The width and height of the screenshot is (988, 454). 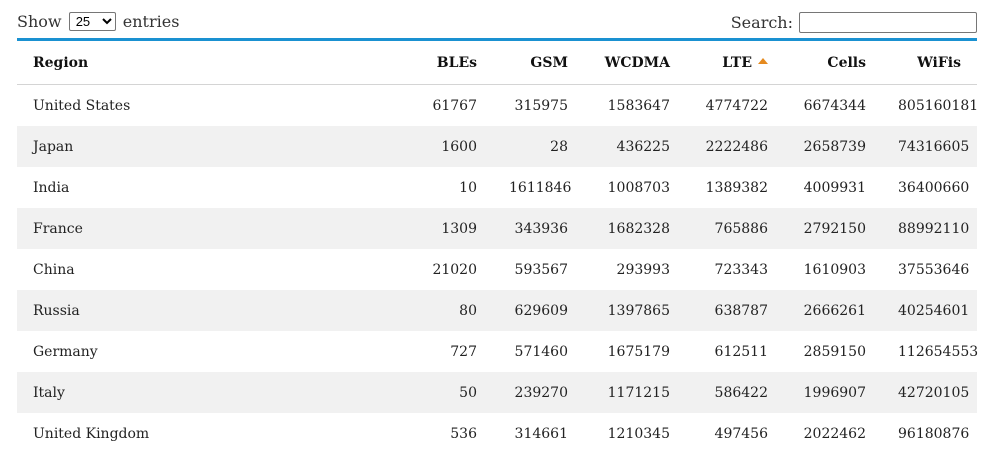 I want to click on value-cell-wifis: 40254601, so click(x=929, y=310).